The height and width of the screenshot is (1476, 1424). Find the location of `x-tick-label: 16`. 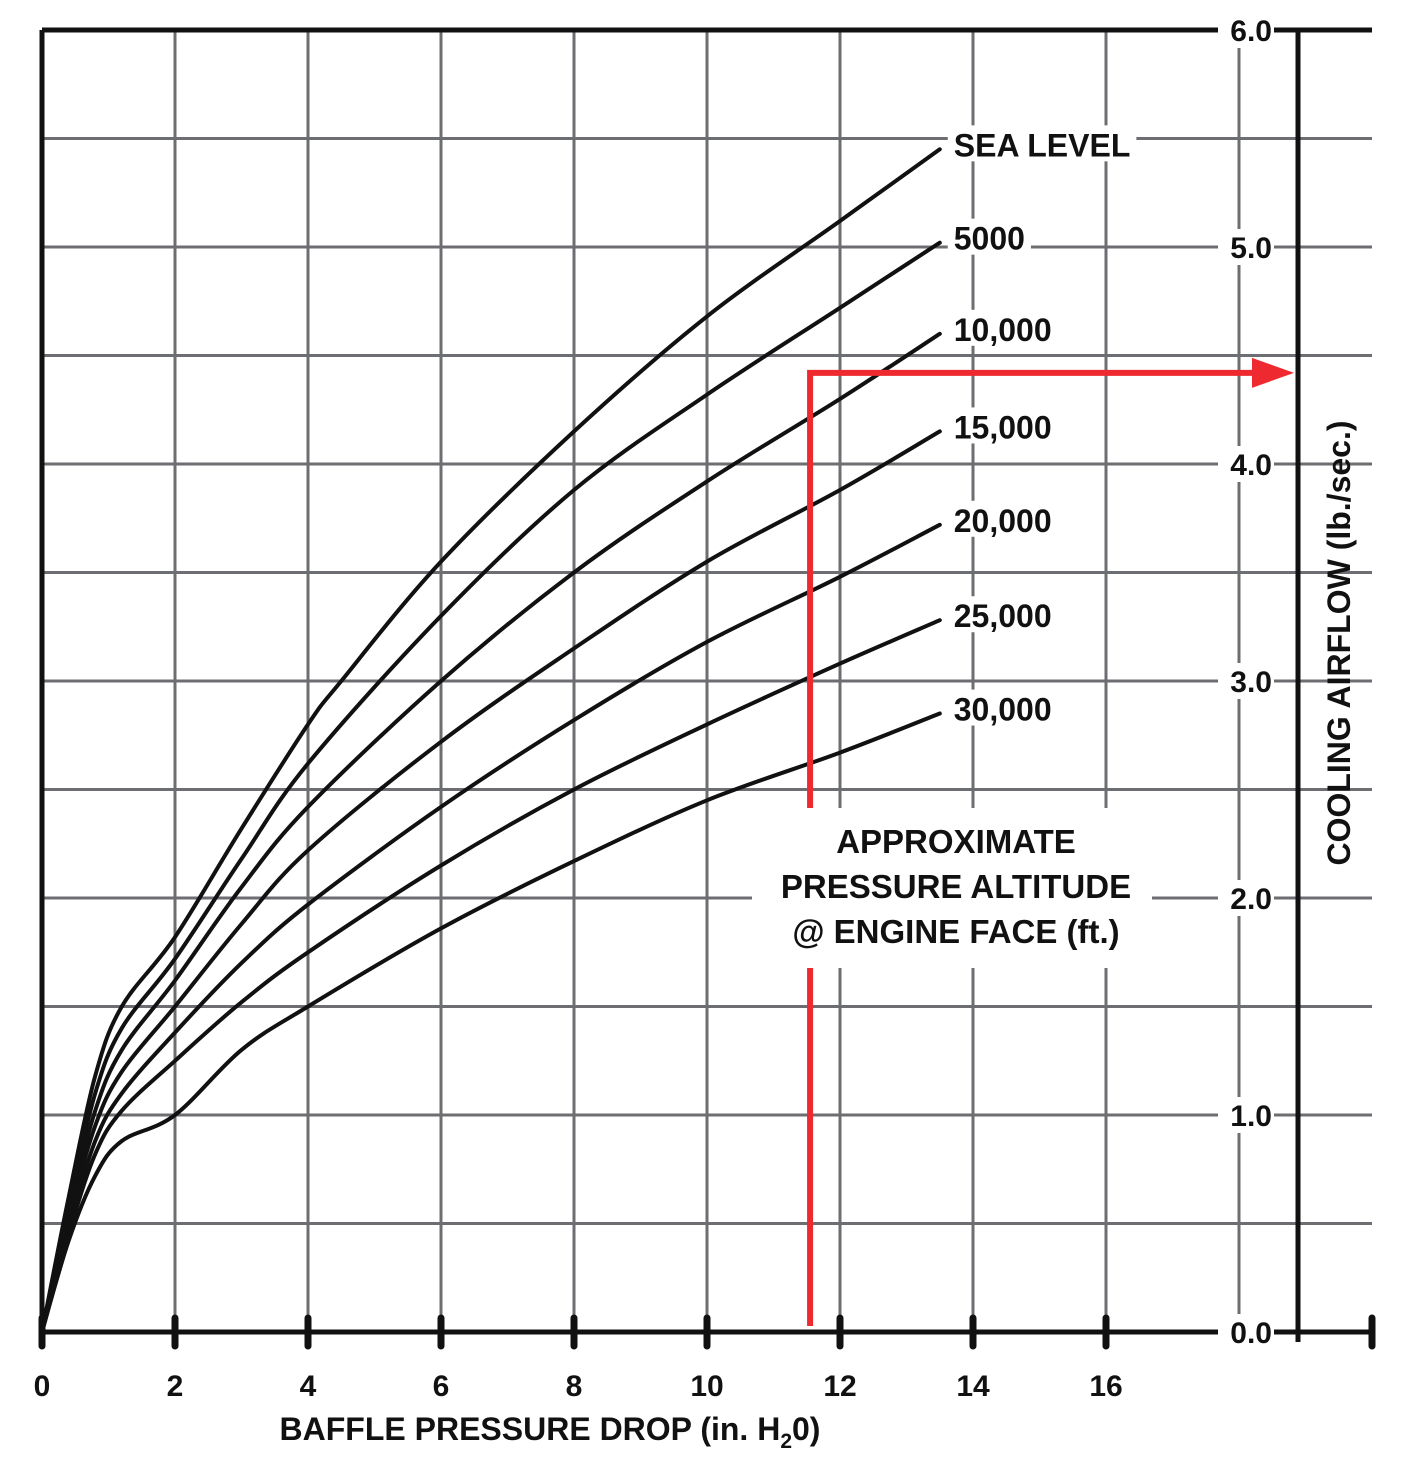

x-tick-label: 16 is located at coordinates (1105, 1386).